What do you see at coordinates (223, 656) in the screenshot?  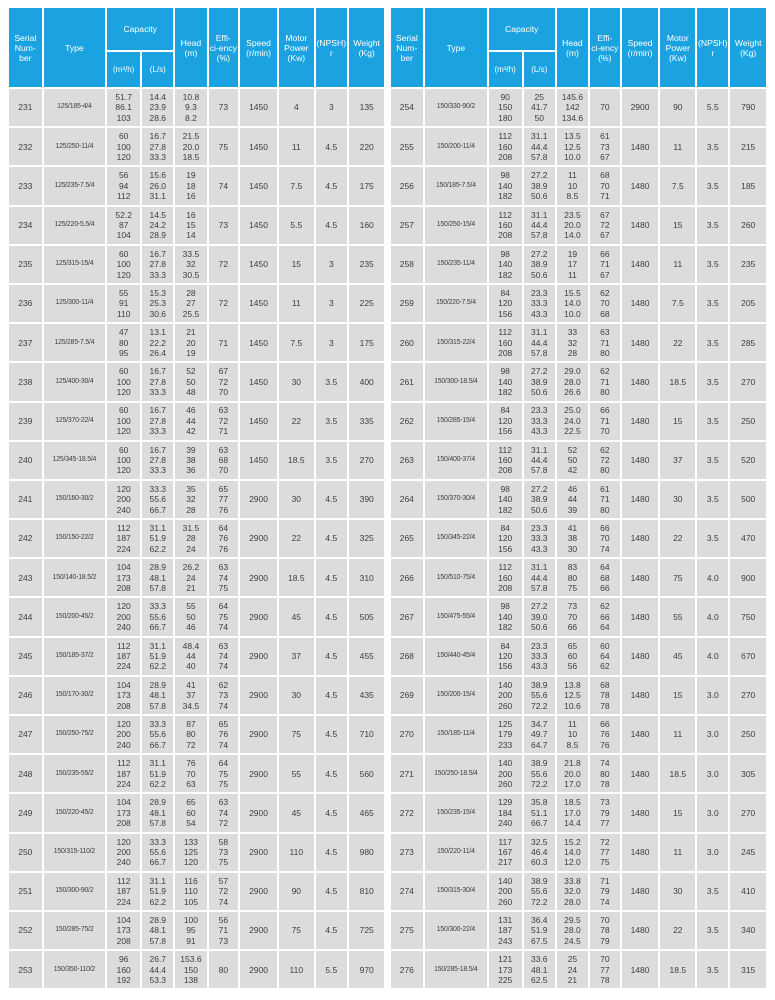 I see `cell-eff: 63 74 74` at bounding box center [223, 656].